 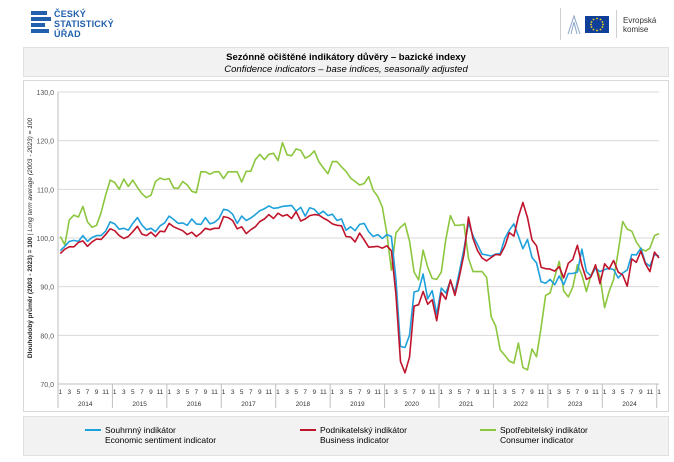 What do you see at coordinates (629, 404) in the screenshot?
I see `year-label: 2024` at bounding box center [629, 404].